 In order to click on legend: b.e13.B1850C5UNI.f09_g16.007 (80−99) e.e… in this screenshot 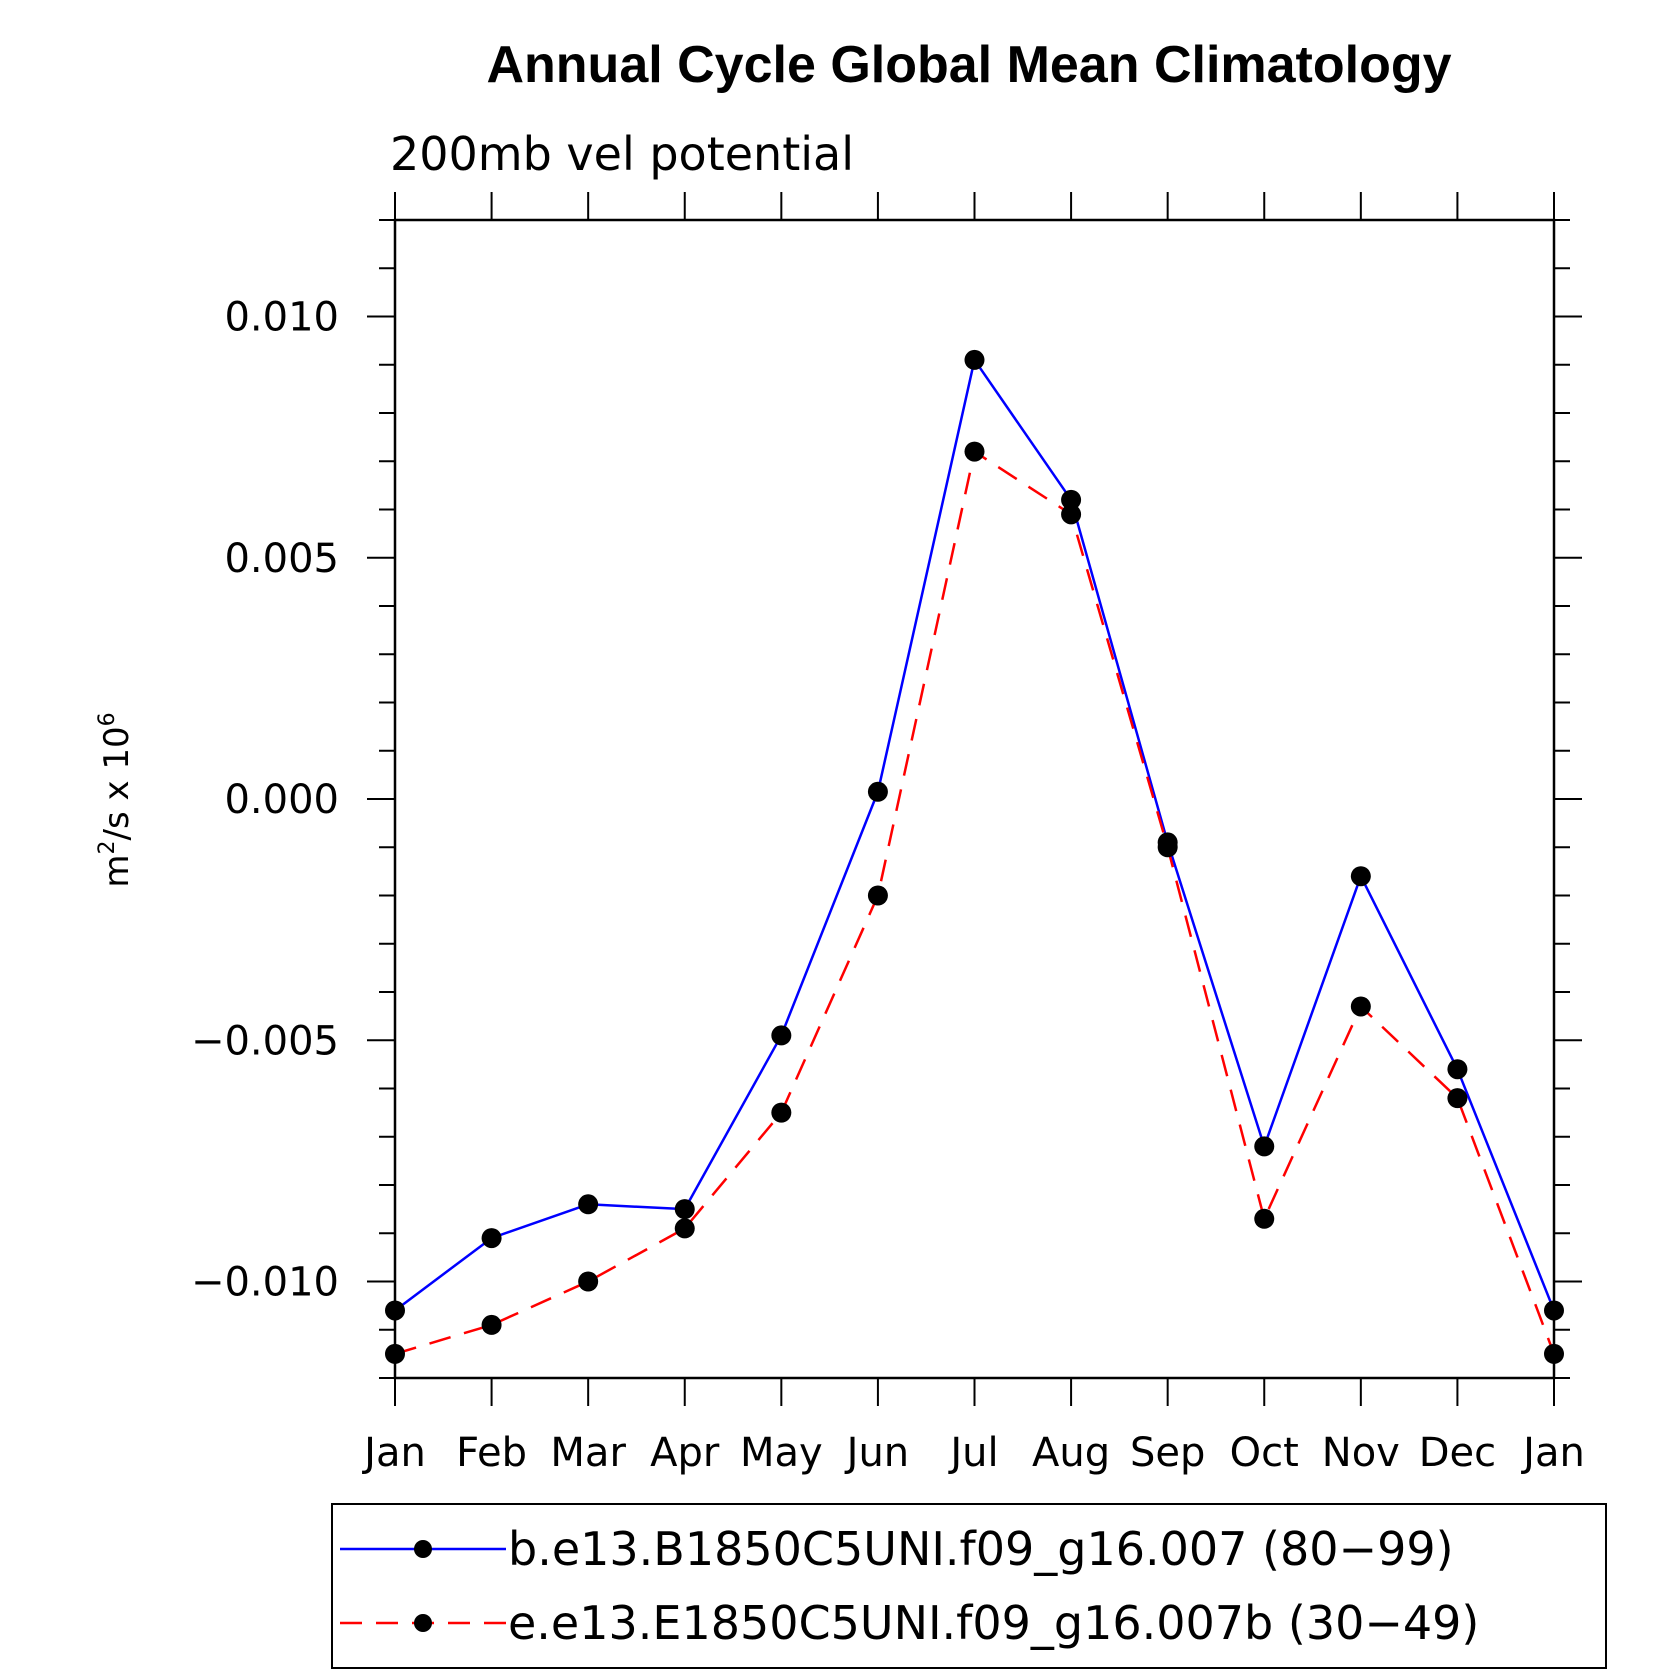, I will do `click(969, 1586)`.